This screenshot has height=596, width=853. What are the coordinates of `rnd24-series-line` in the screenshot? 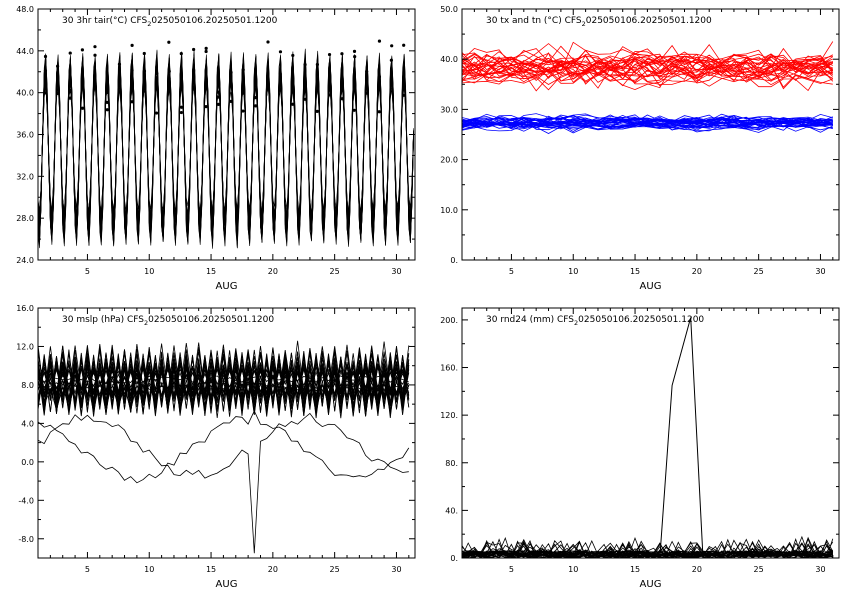 It's located at (647, 549).